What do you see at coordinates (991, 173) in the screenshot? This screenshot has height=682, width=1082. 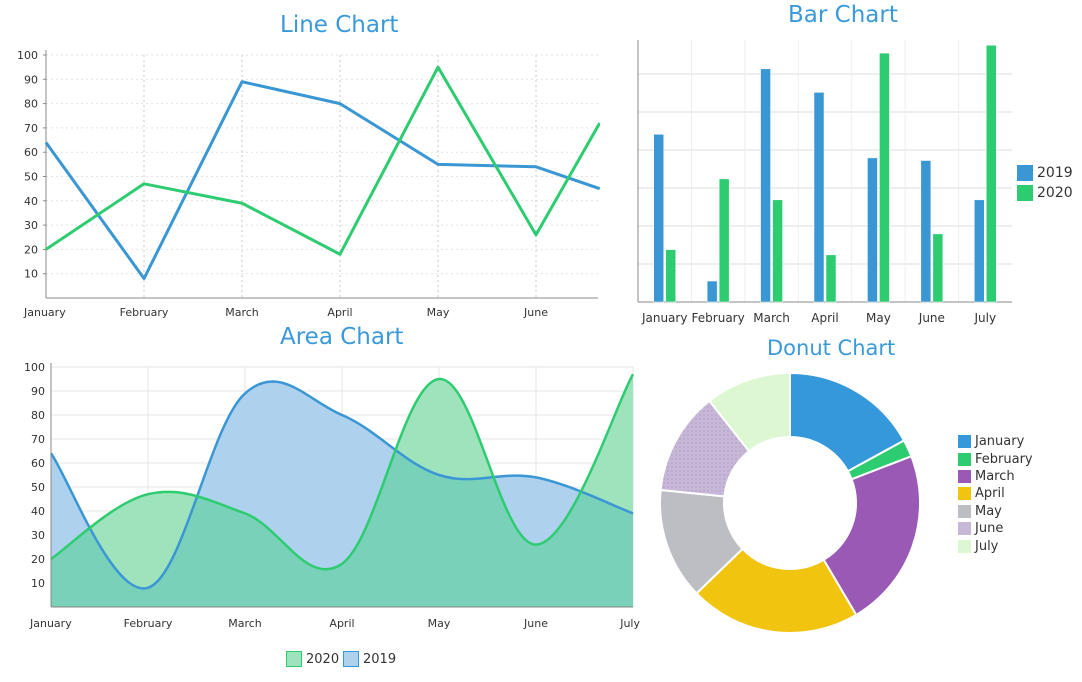 I see `bar-2020-july` at bounding box center [991, 173].